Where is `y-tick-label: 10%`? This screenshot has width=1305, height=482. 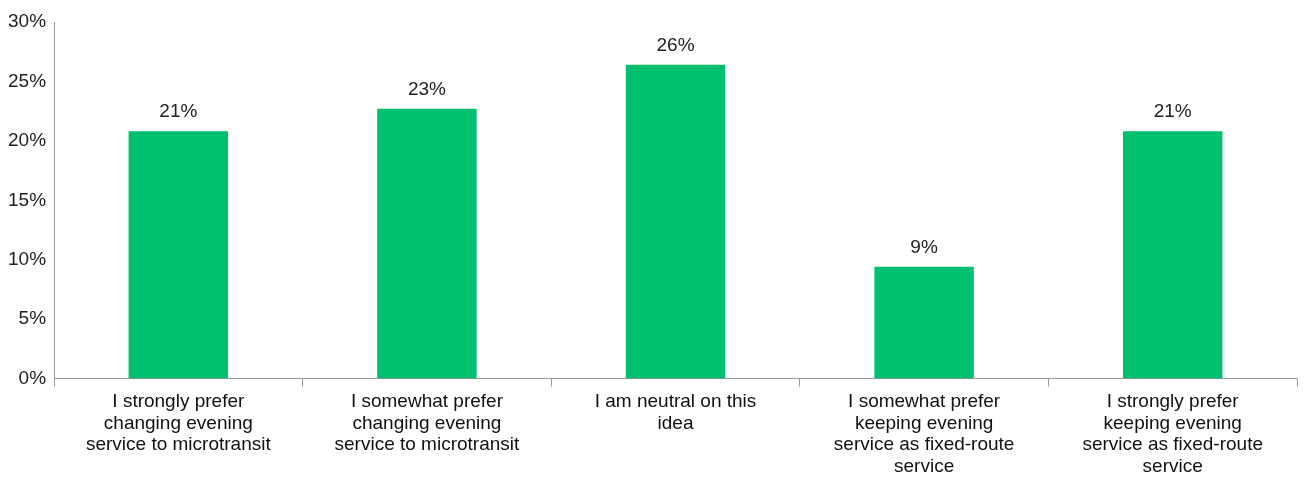 y-tick-label: 10% is located at coordinates (27, 258).